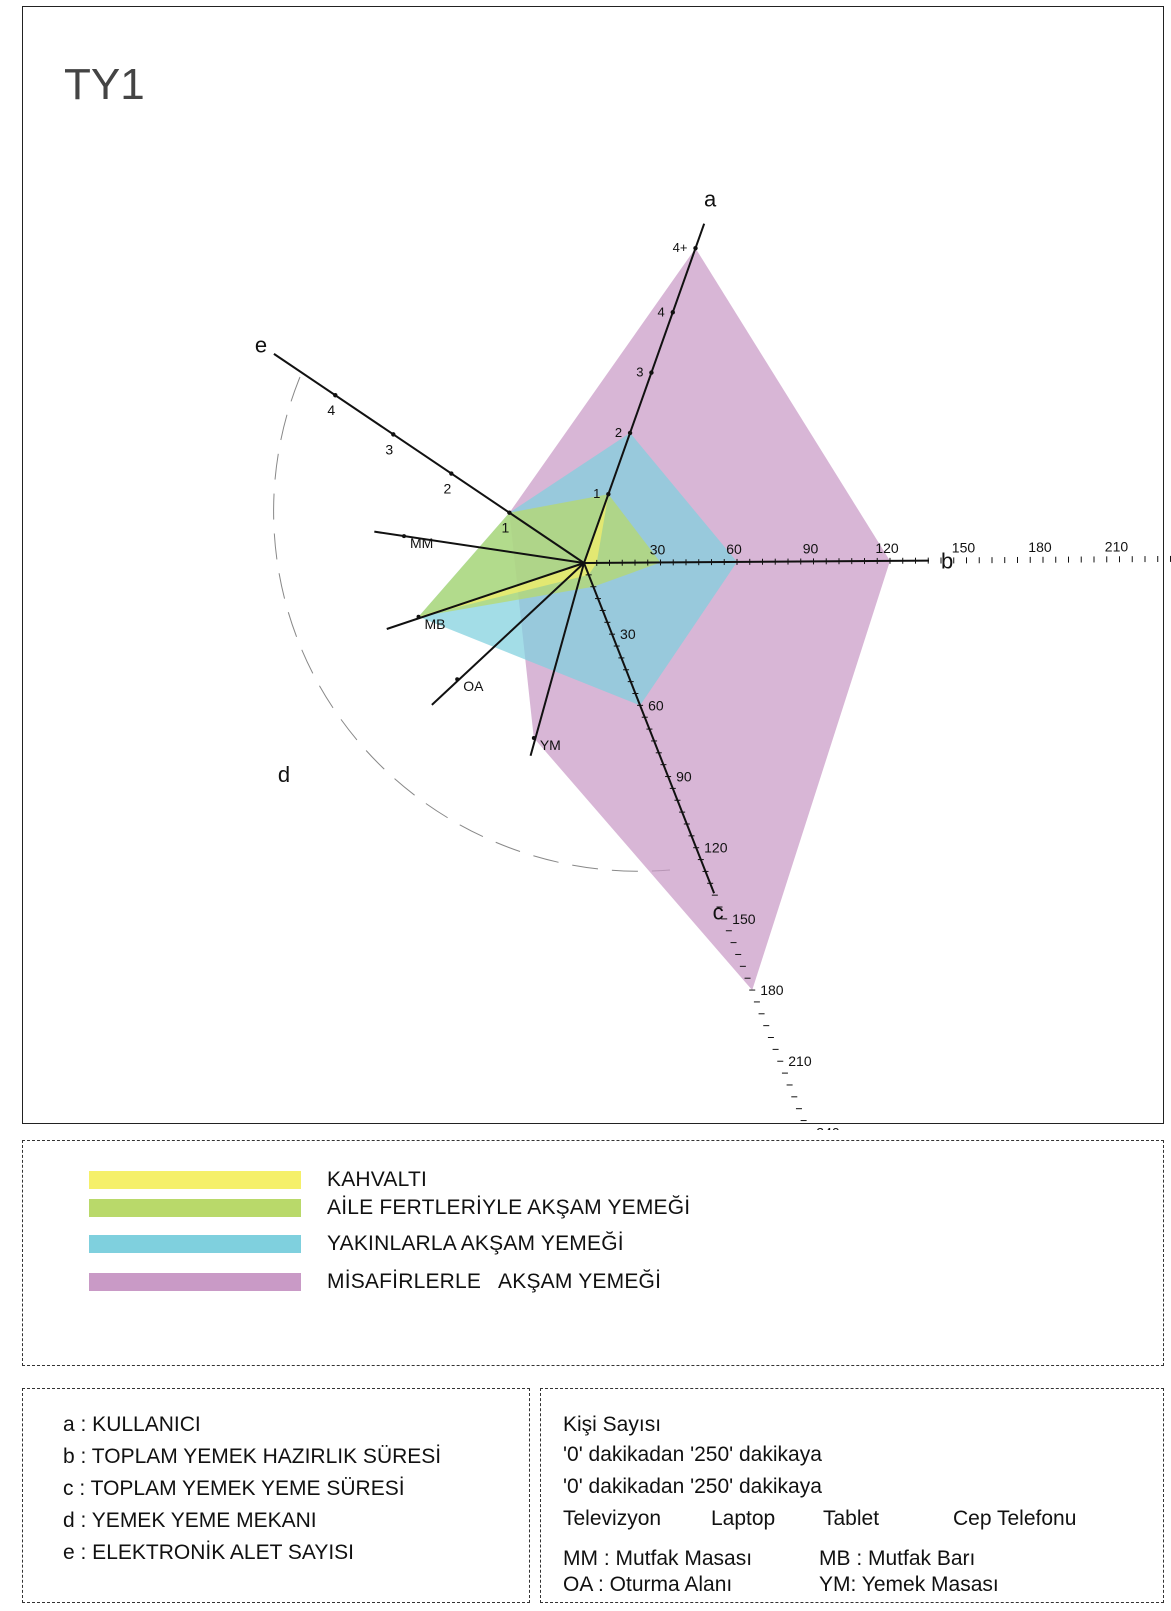 Image resolution: width=1171 pixels, height=1611 pixels. What do you see at coordinates (618, 432) in the screenshot?
I see `axis-a-tick-label: 2` at bounding box center [618, 432].